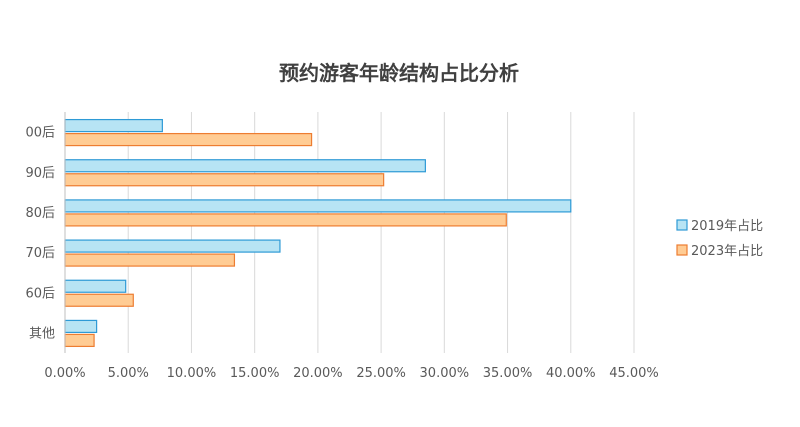  Describe the element at coordinates (255, 373) in the screenshot. I see `x-tick-label: 15.00%` at that location.